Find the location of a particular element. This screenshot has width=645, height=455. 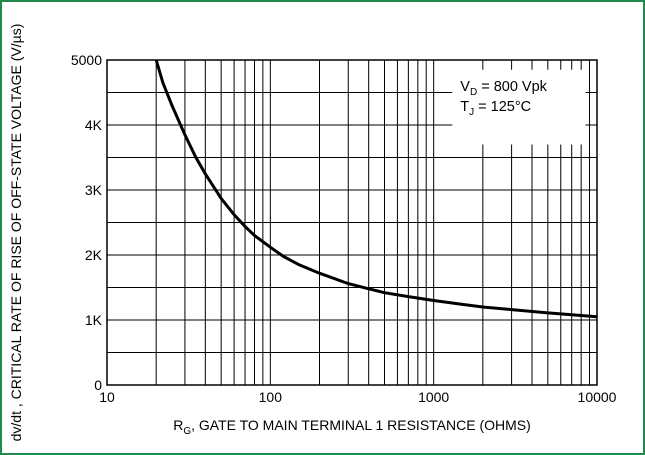

x-tick-label: 100 is located at coordinates (271, 397).